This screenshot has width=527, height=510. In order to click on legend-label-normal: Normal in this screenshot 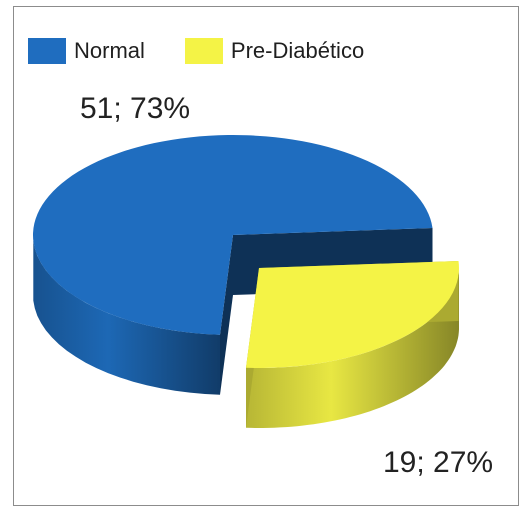, I will do `click(109, 50)`.